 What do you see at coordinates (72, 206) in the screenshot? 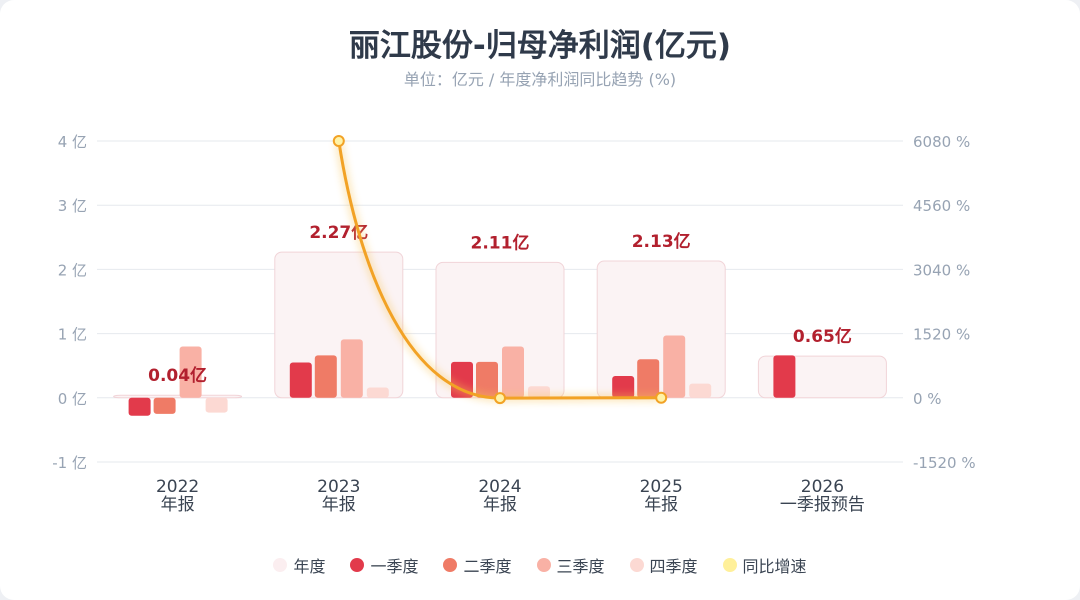
I see `y-left-tick-label: 3 亿` at bounding box center [72, 206].